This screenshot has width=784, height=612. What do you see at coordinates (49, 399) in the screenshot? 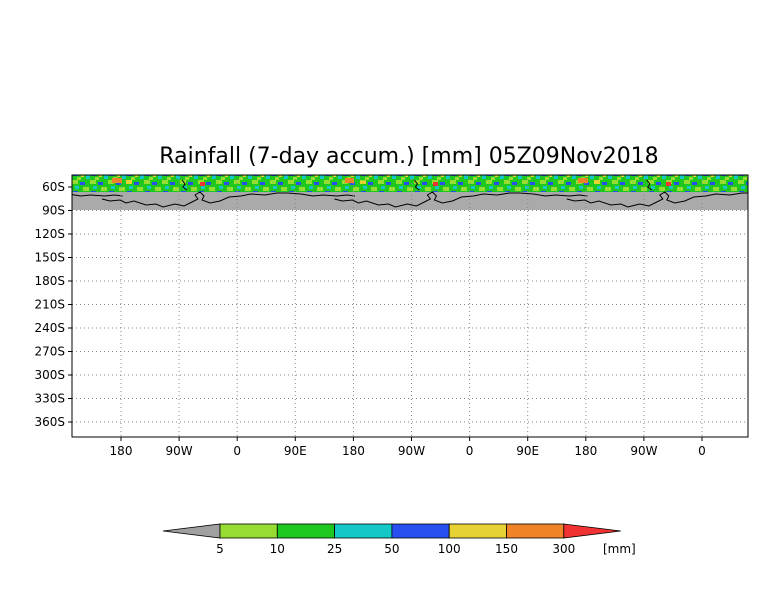
I see `lat-tick-label: 330S` at bounding box center [49, 399].